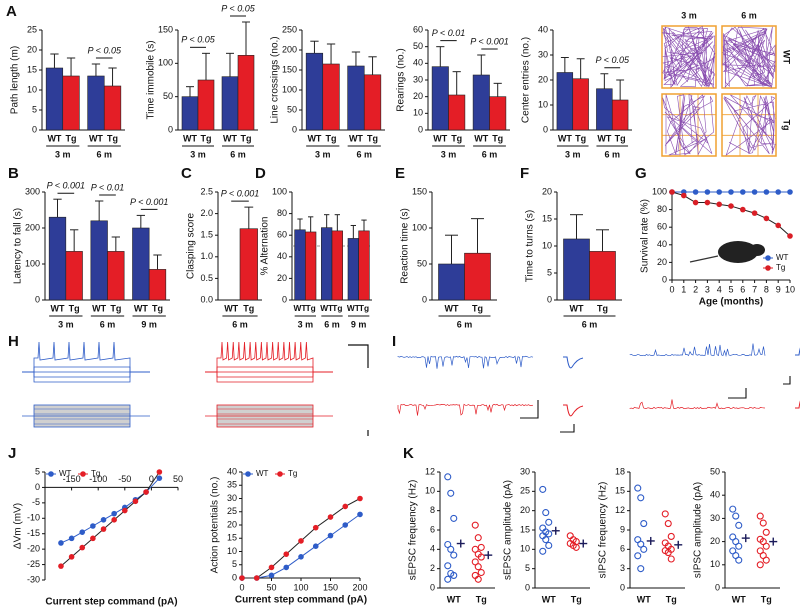 This screenshot has width=800, height=615. I want to click on x-tick-label: 7, so click(754, 289).